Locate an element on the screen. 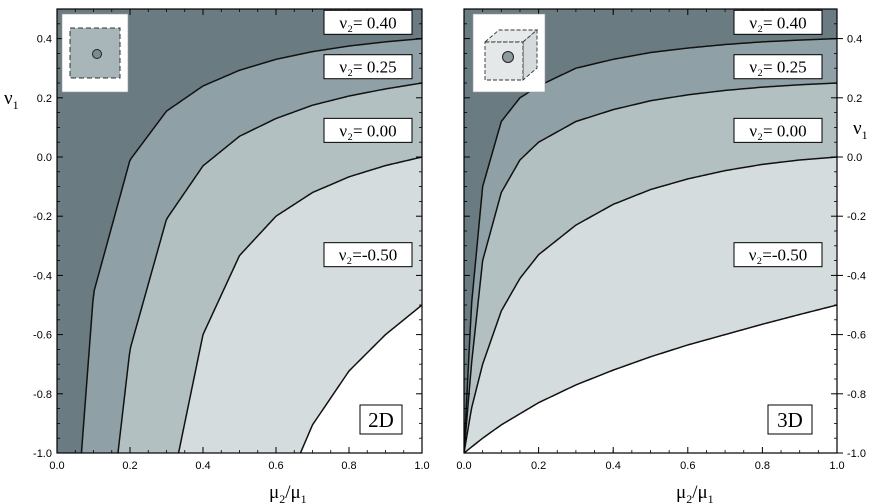 Image resolution: width=872 pixels, height=503 pixels. square-inset-icon is located at coordinates (95, 53).